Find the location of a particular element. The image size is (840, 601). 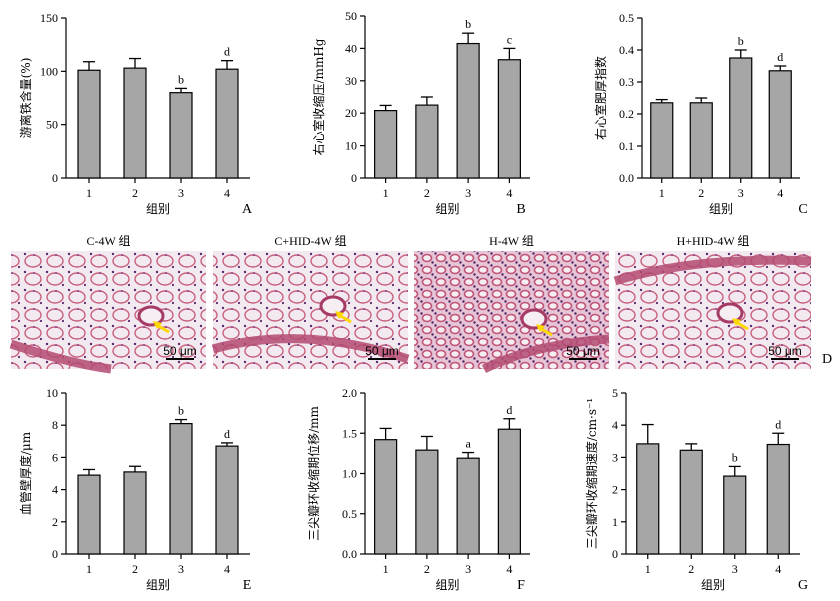

y-tick-label: 5 is located at coordinates (615, 393).